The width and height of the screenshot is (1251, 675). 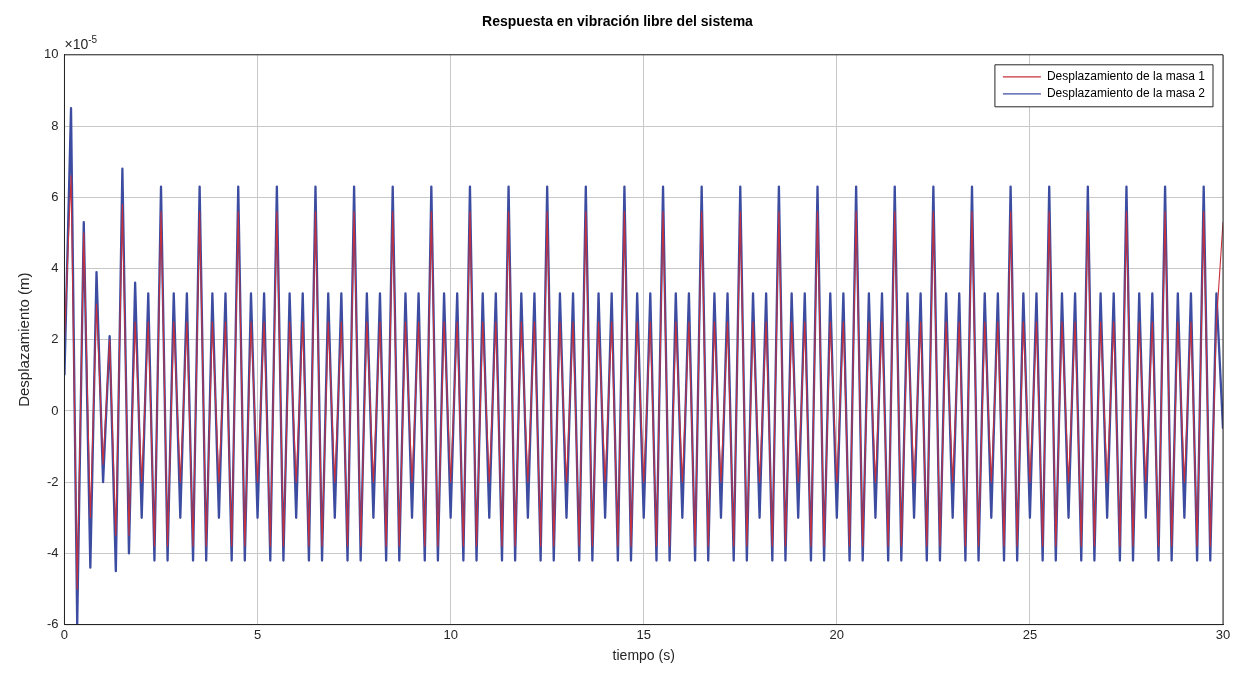 I want to click on x-tick-label: 25, so click(x=1030, y=634).